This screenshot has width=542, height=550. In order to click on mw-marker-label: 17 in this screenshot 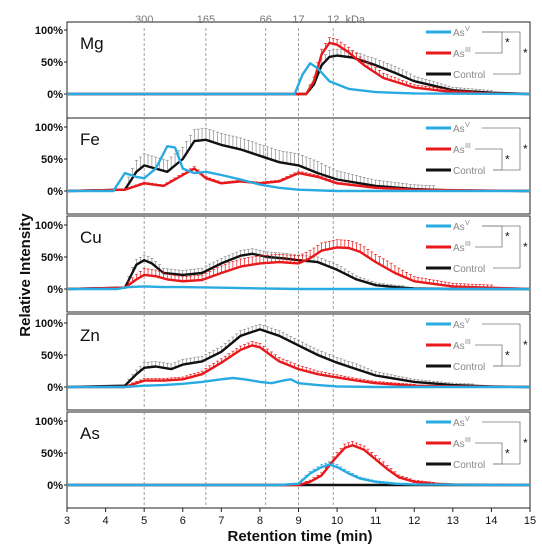, I will do `click(298, 20)`.